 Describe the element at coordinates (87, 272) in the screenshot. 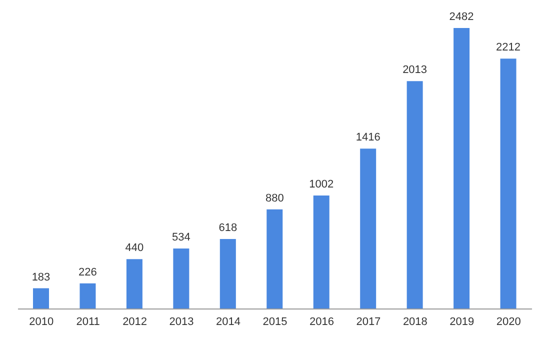

I see `data-label: 226` at that location.